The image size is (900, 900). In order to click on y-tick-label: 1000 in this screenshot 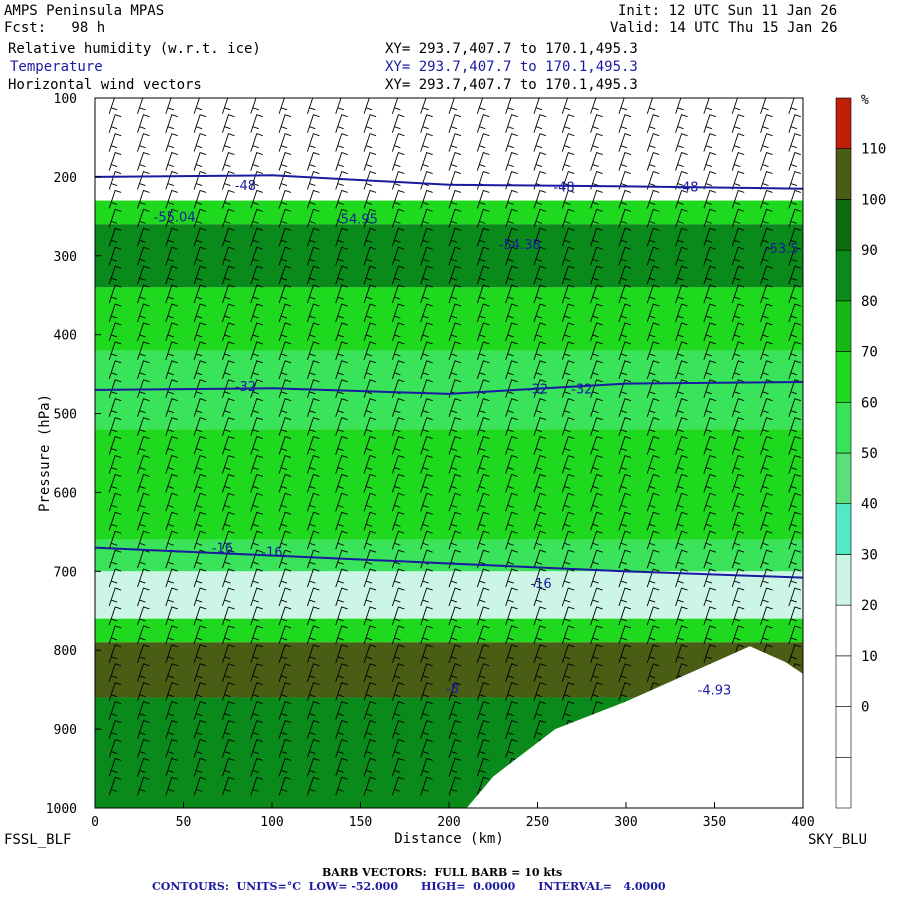, I will do `click(61, 809)`.